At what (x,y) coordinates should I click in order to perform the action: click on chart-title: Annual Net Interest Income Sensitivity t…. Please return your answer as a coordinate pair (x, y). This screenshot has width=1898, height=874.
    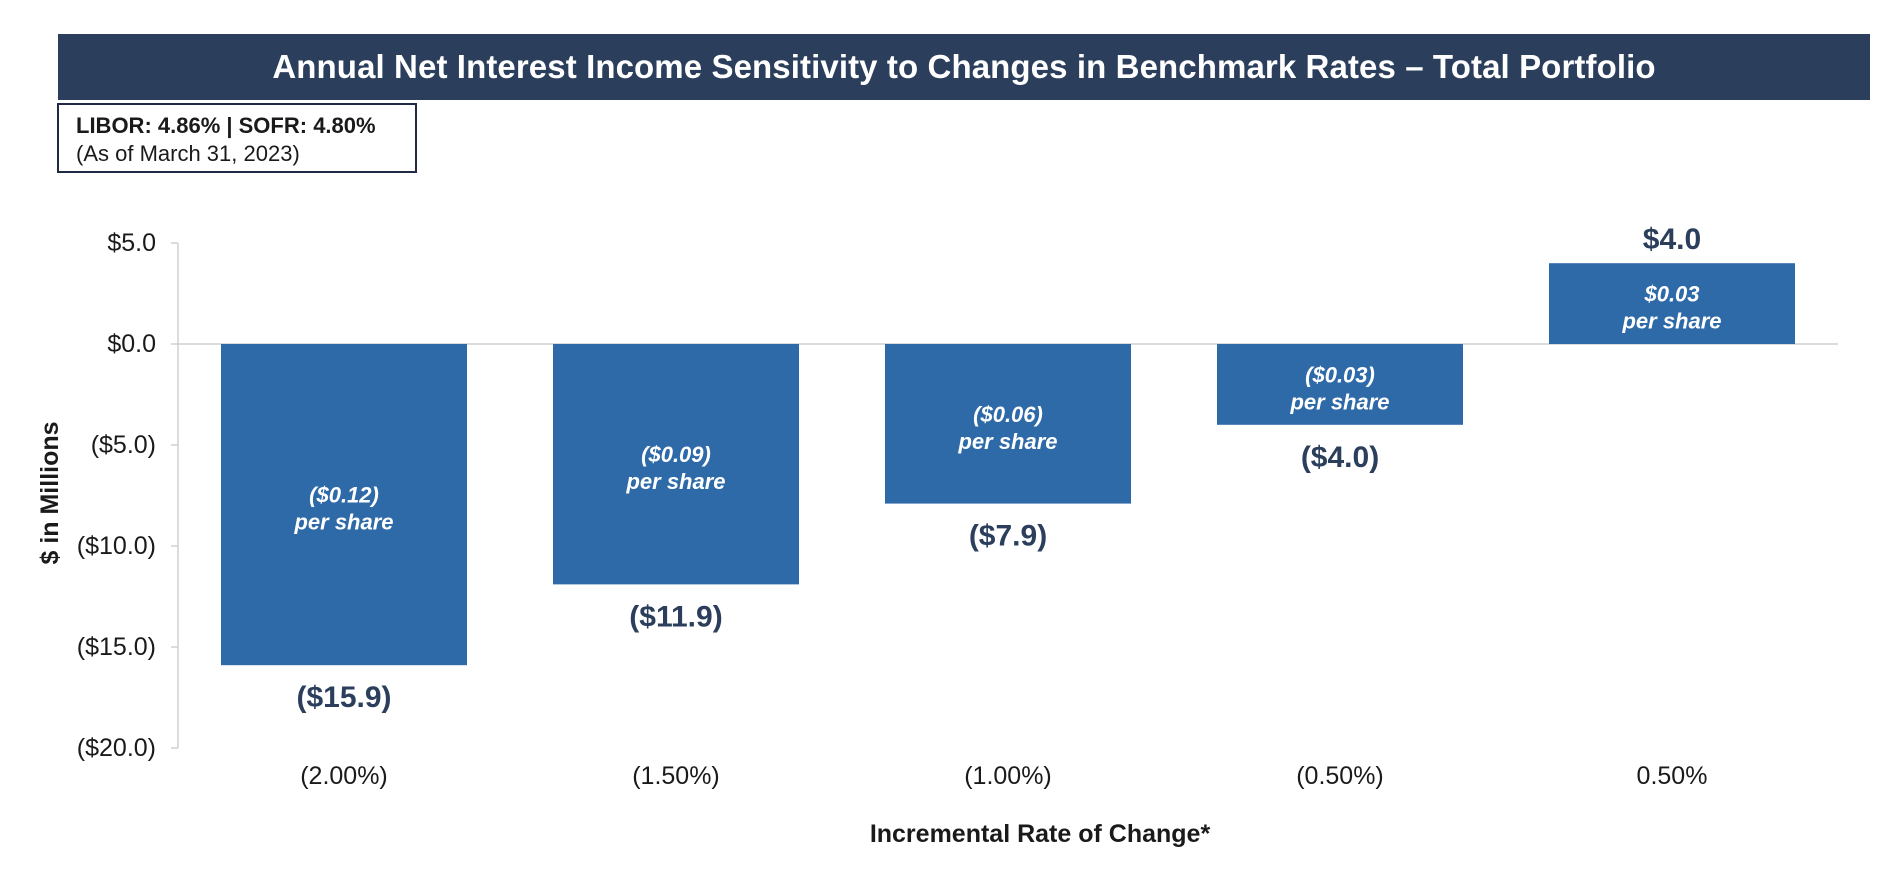
    Looking at the image, I should click on (964, 66).